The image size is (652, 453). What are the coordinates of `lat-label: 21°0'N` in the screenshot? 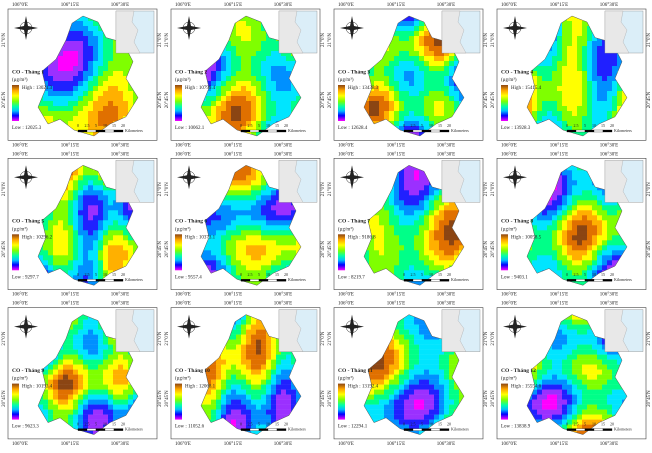 It's located at (167, 189).